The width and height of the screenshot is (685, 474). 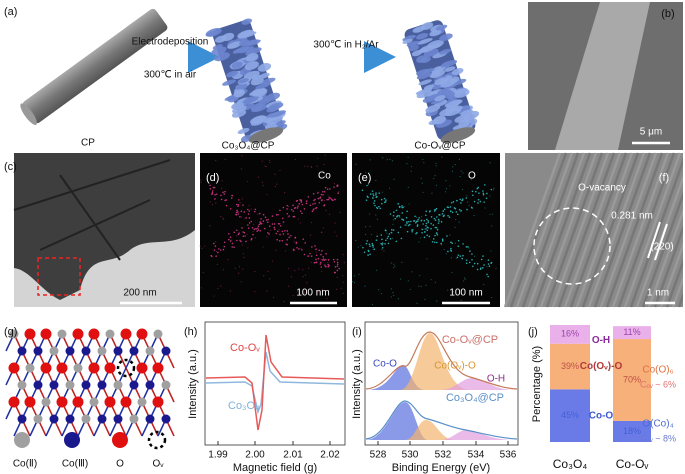 What do you see at coordinates (397, 421) in the screenshot?
I see `peak-co-o` at bounding box center [397, 421].